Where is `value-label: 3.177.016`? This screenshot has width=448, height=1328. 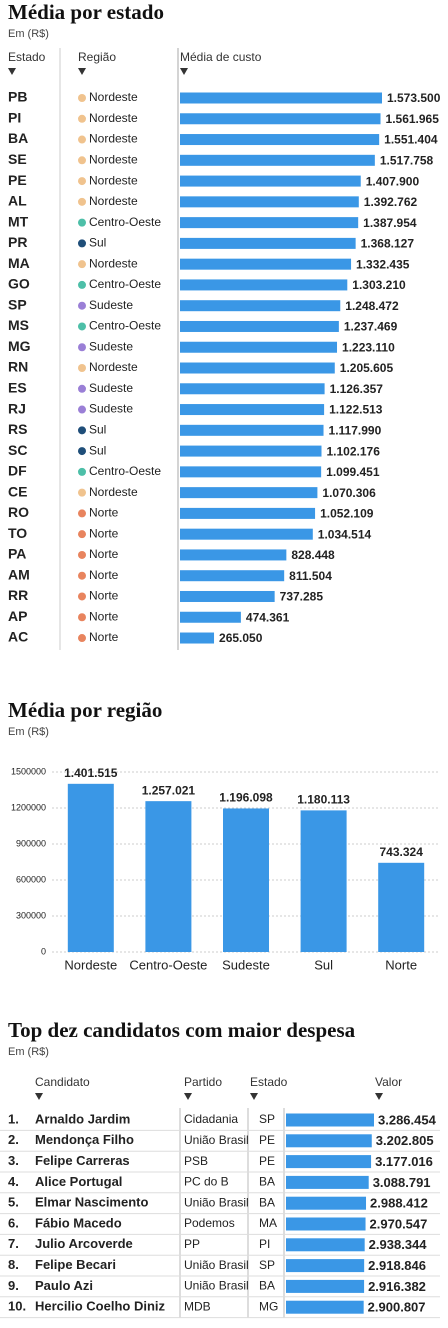
value-label: 3.177.016 is located at coordinates (404, 1161).